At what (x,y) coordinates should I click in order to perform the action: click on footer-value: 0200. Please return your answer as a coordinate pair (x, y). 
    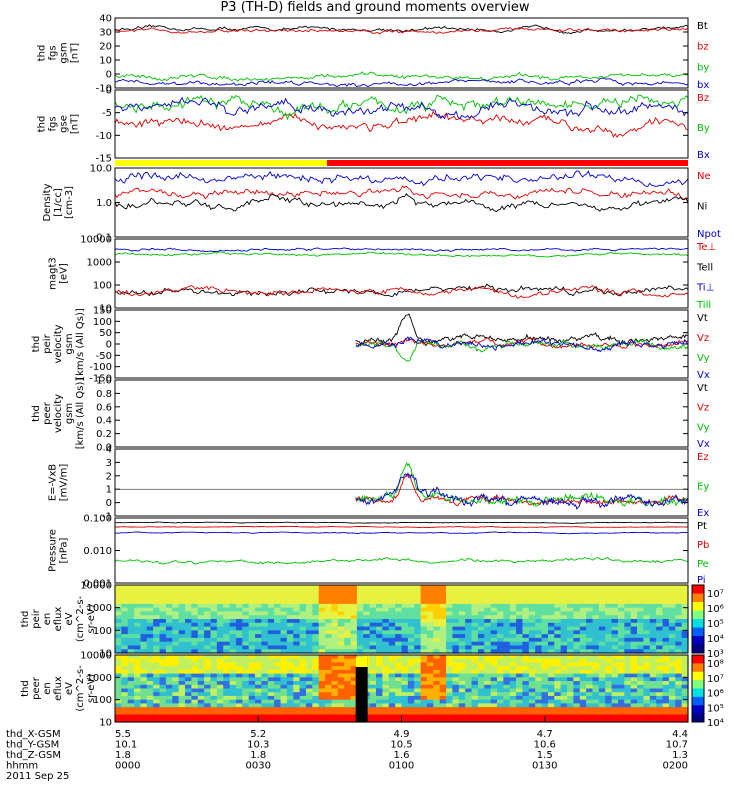
    Looking at the image, I should click on (675, 766).